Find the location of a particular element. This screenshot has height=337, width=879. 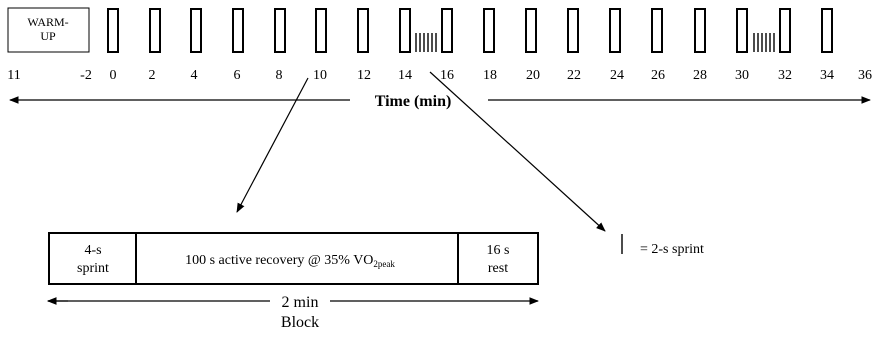

sprint-segment-line2: sprint is located at coordinates (93, 268).